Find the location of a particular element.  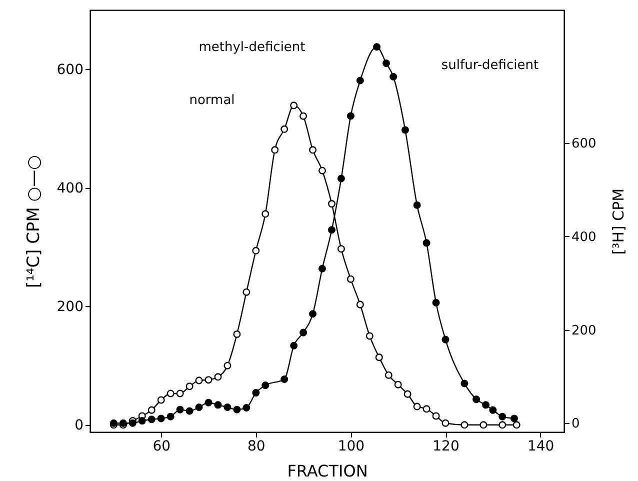

x-tick-label: 80 is located at coordinates (256, 446).